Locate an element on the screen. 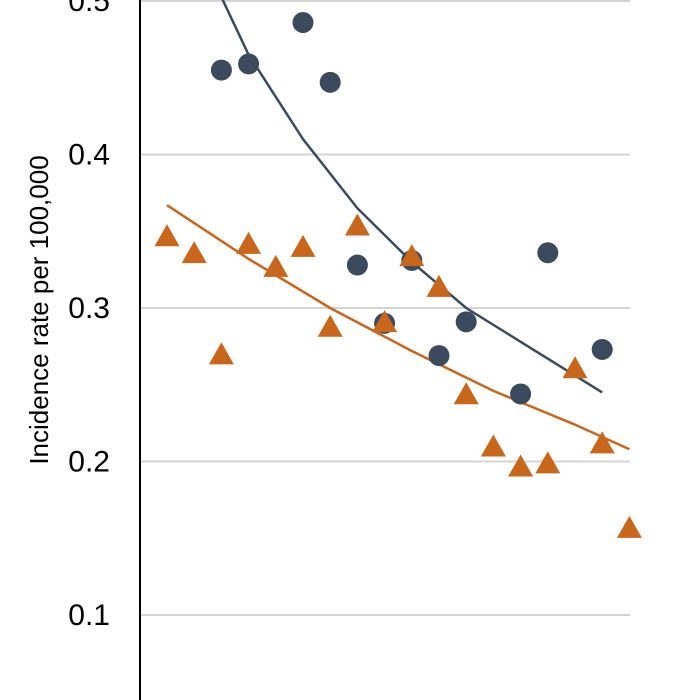  y-tick-label: 0.1 is located at coordinates (89, 615).